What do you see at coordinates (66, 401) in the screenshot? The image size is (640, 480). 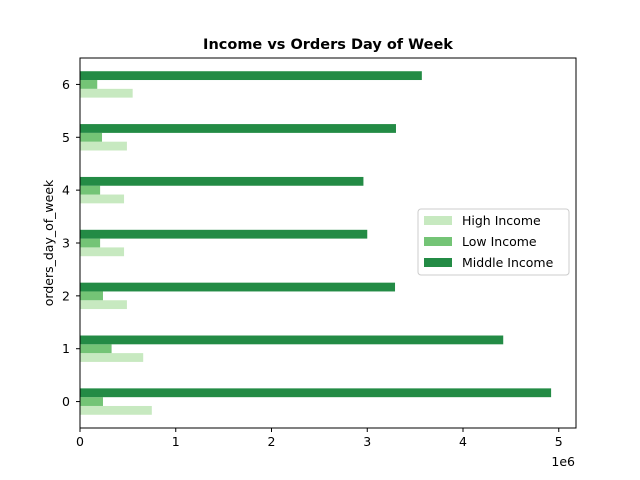 I see `y-tick-label: 0` at bounding box center [66, 401].